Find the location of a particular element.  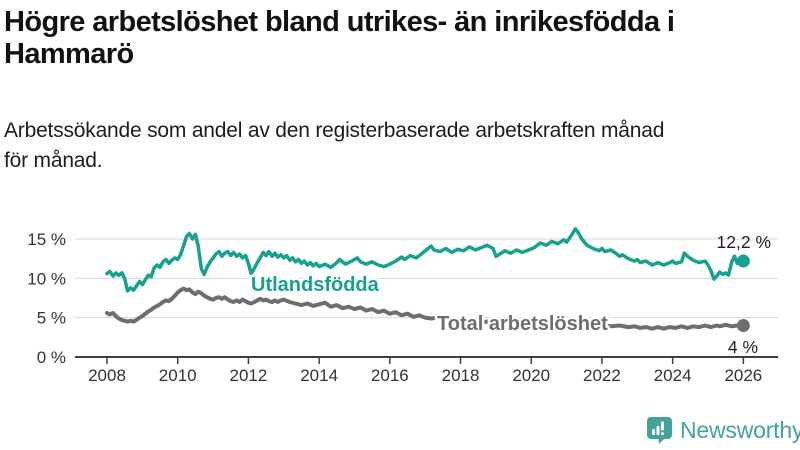

series-end-value-1: 4 % is located at coordinates (743, 347).